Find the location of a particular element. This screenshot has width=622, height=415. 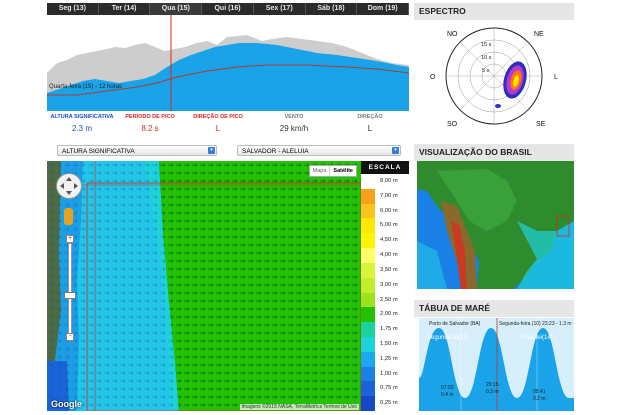

scale-label: 1,75 m is located at coordinates (389, 329).